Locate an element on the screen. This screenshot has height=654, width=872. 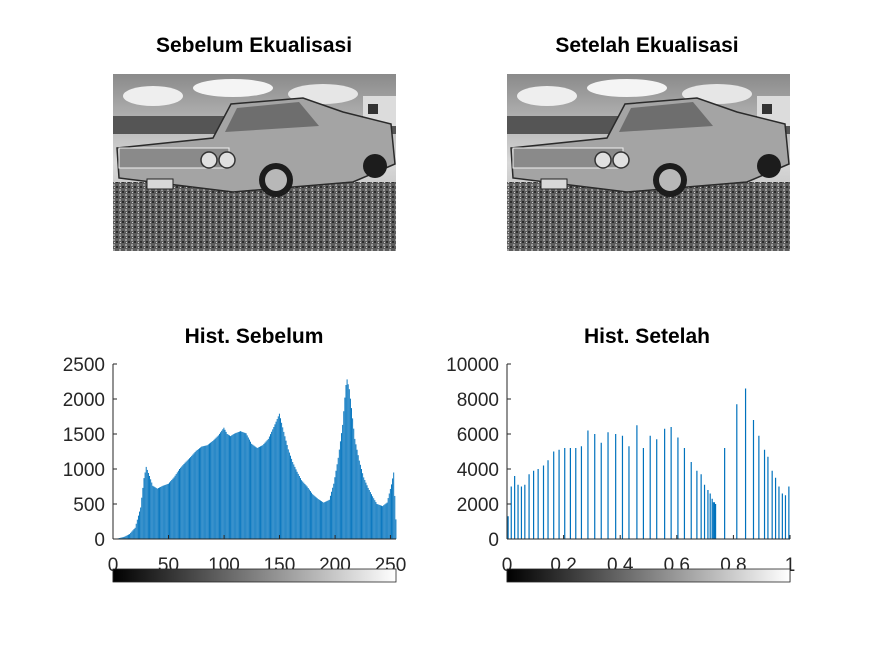
y-tick-label: 500 is located at coordinates (89, 505).